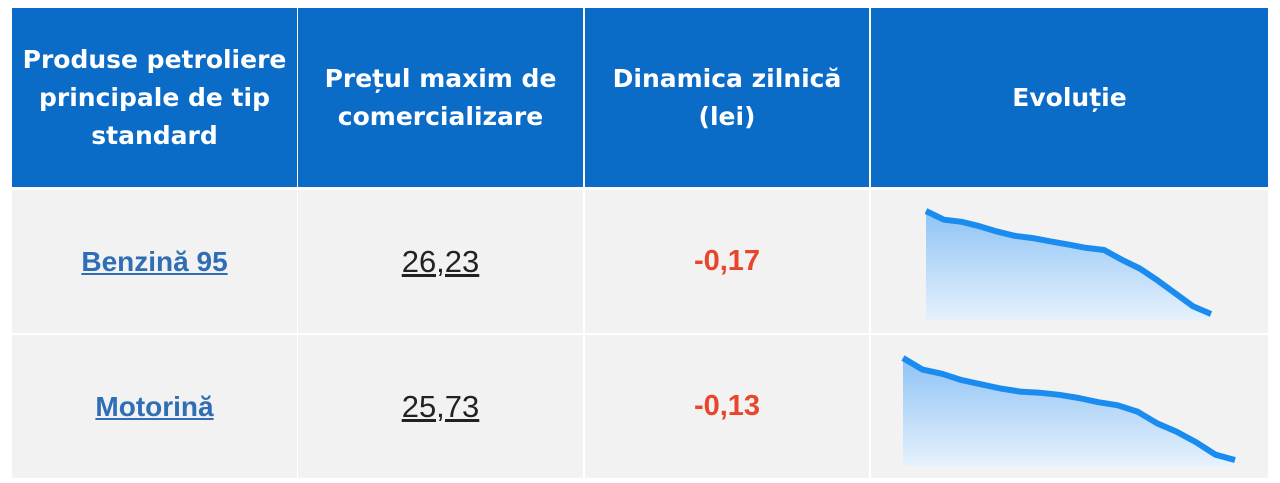  I want to click on cell: -0,17, so click(727, 261).